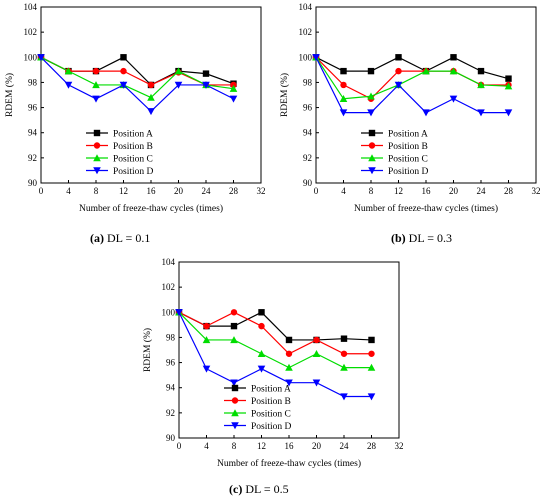 The height and width of the screenshot is (500, 550). Describe the element at coordinates (399, 446) in the screenshot. I see `x-tick-label: 32` at that location.